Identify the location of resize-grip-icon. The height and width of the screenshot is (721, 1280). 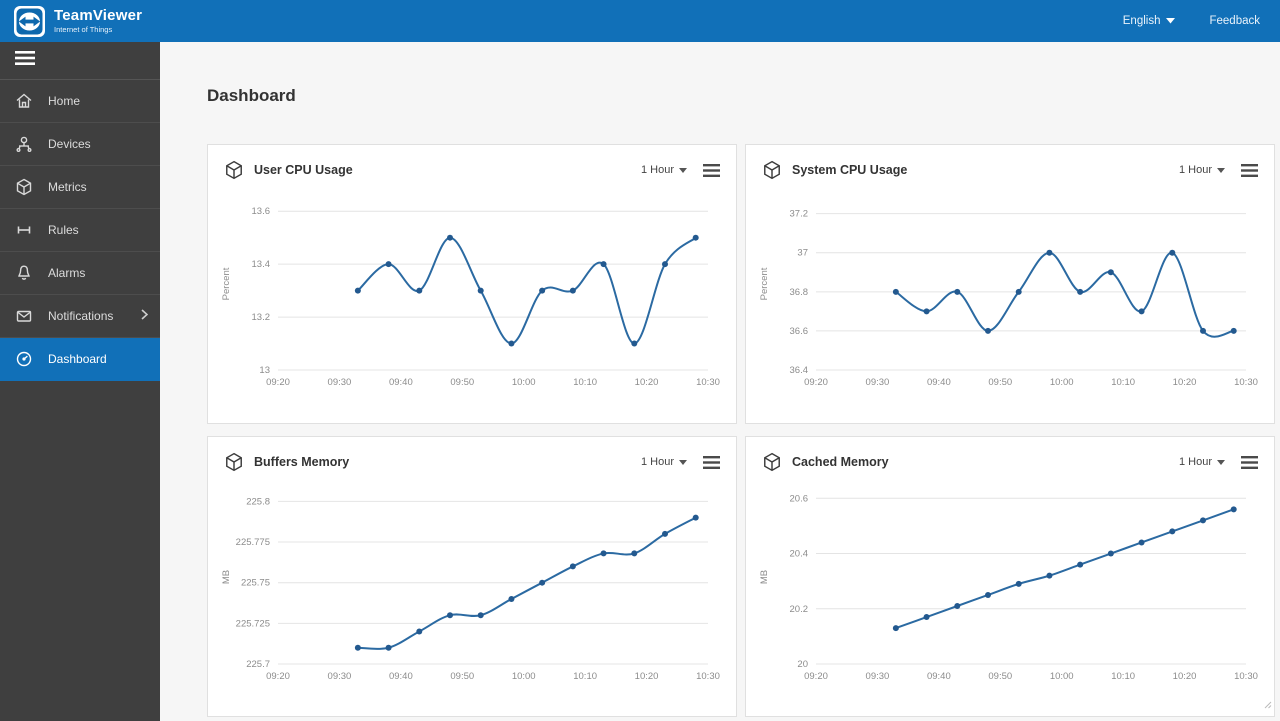
(1268, 705).